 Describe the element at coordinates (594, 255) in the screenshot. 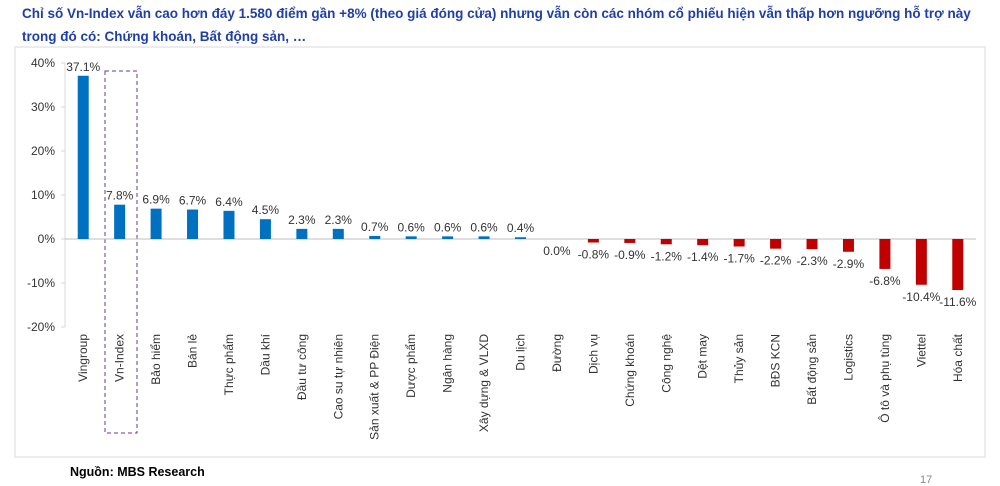

I see `value-label: -0.8%` at that location.